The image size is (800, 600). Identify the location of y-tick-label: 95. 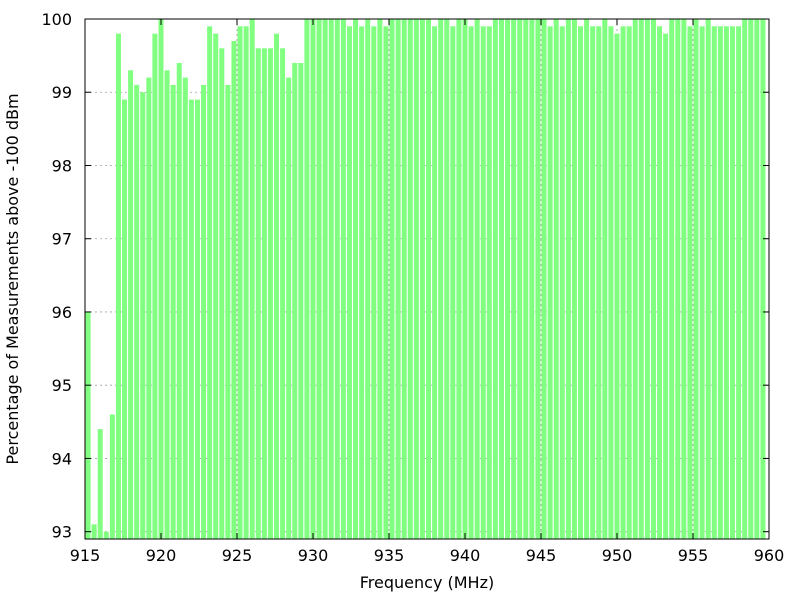
(62, 385).